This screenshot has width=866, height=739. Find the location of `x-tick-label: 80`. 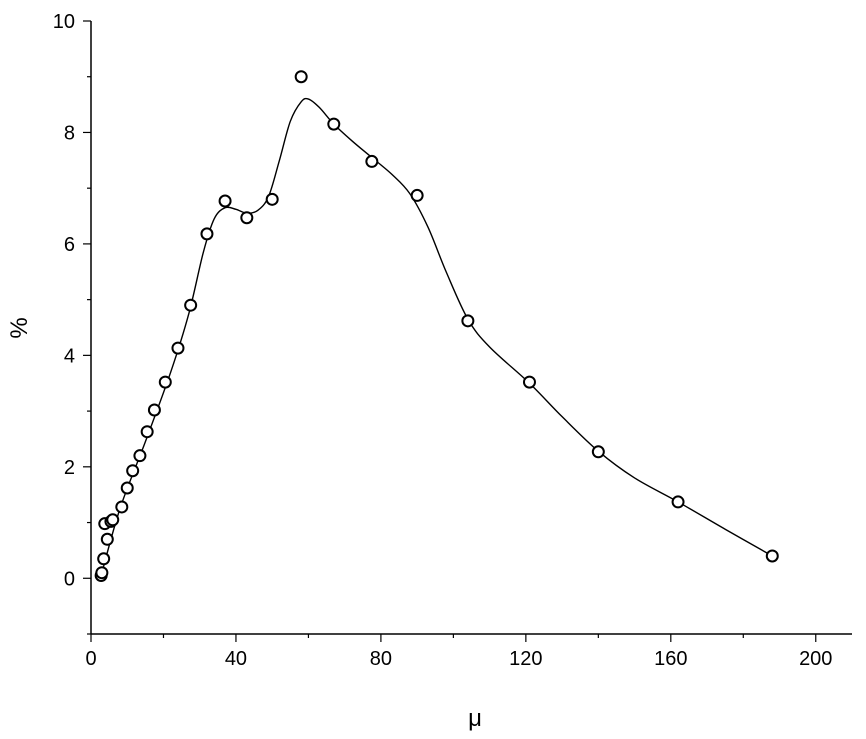

x-tick-label: 80 is located at coordinates (381, 659).